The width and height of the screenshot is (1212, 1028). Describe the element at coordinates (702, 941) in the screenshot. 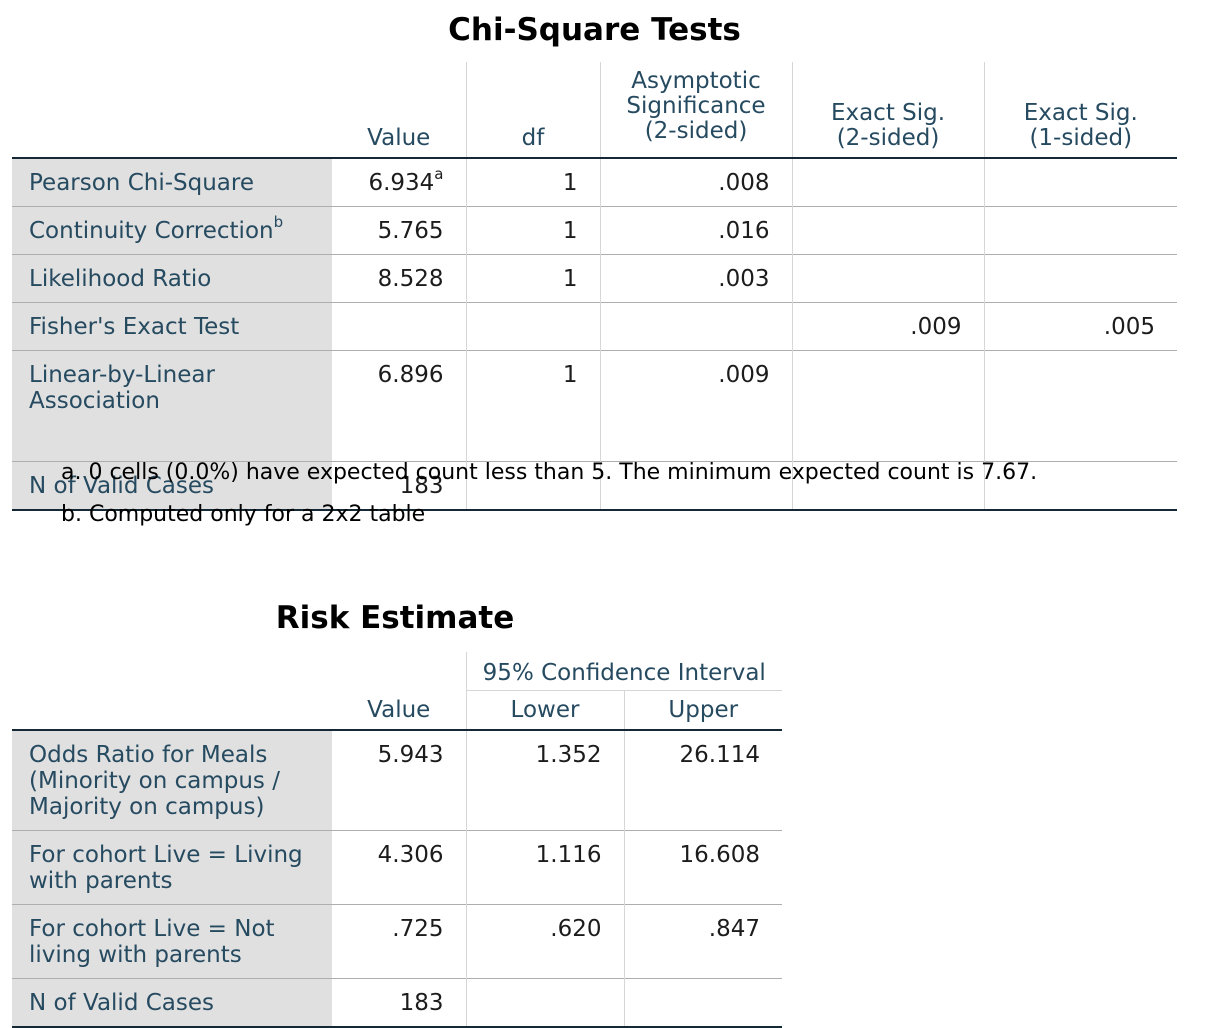

I see `upper-cell: .847` at that location.